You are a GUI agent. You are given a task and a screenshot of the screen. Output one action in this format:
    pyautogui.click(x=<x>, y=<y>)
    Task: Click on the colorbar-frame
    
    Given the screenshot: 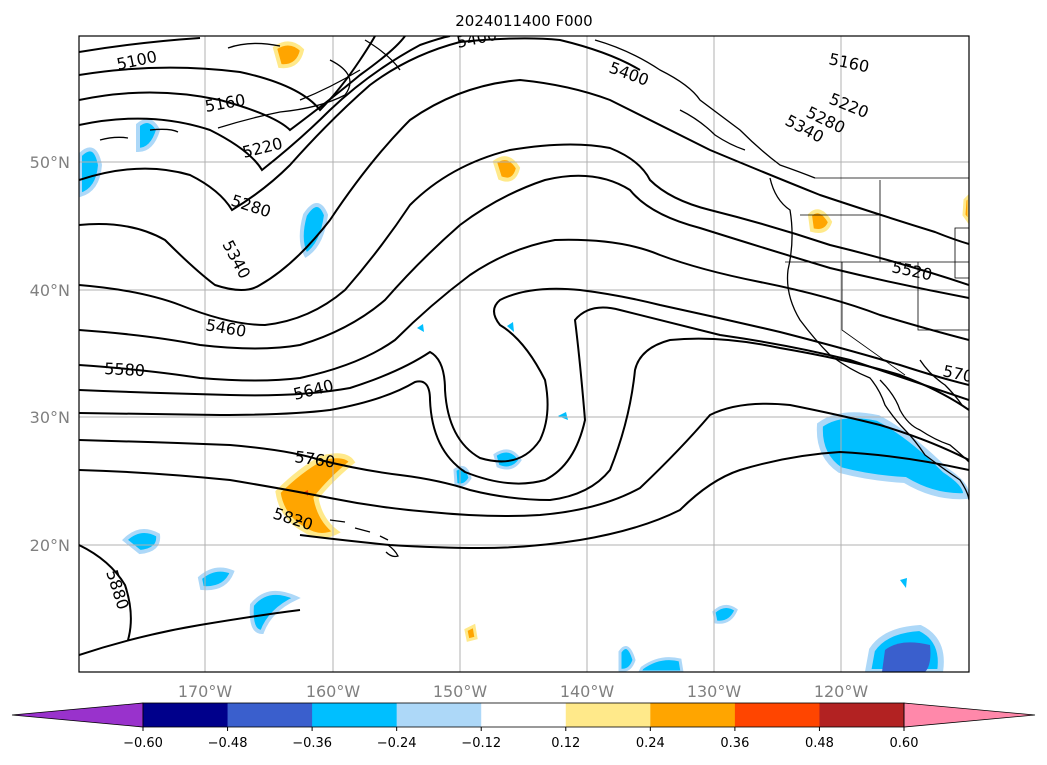 What is the action you would take?
    pyautogui.click(x=523, y=715)
    